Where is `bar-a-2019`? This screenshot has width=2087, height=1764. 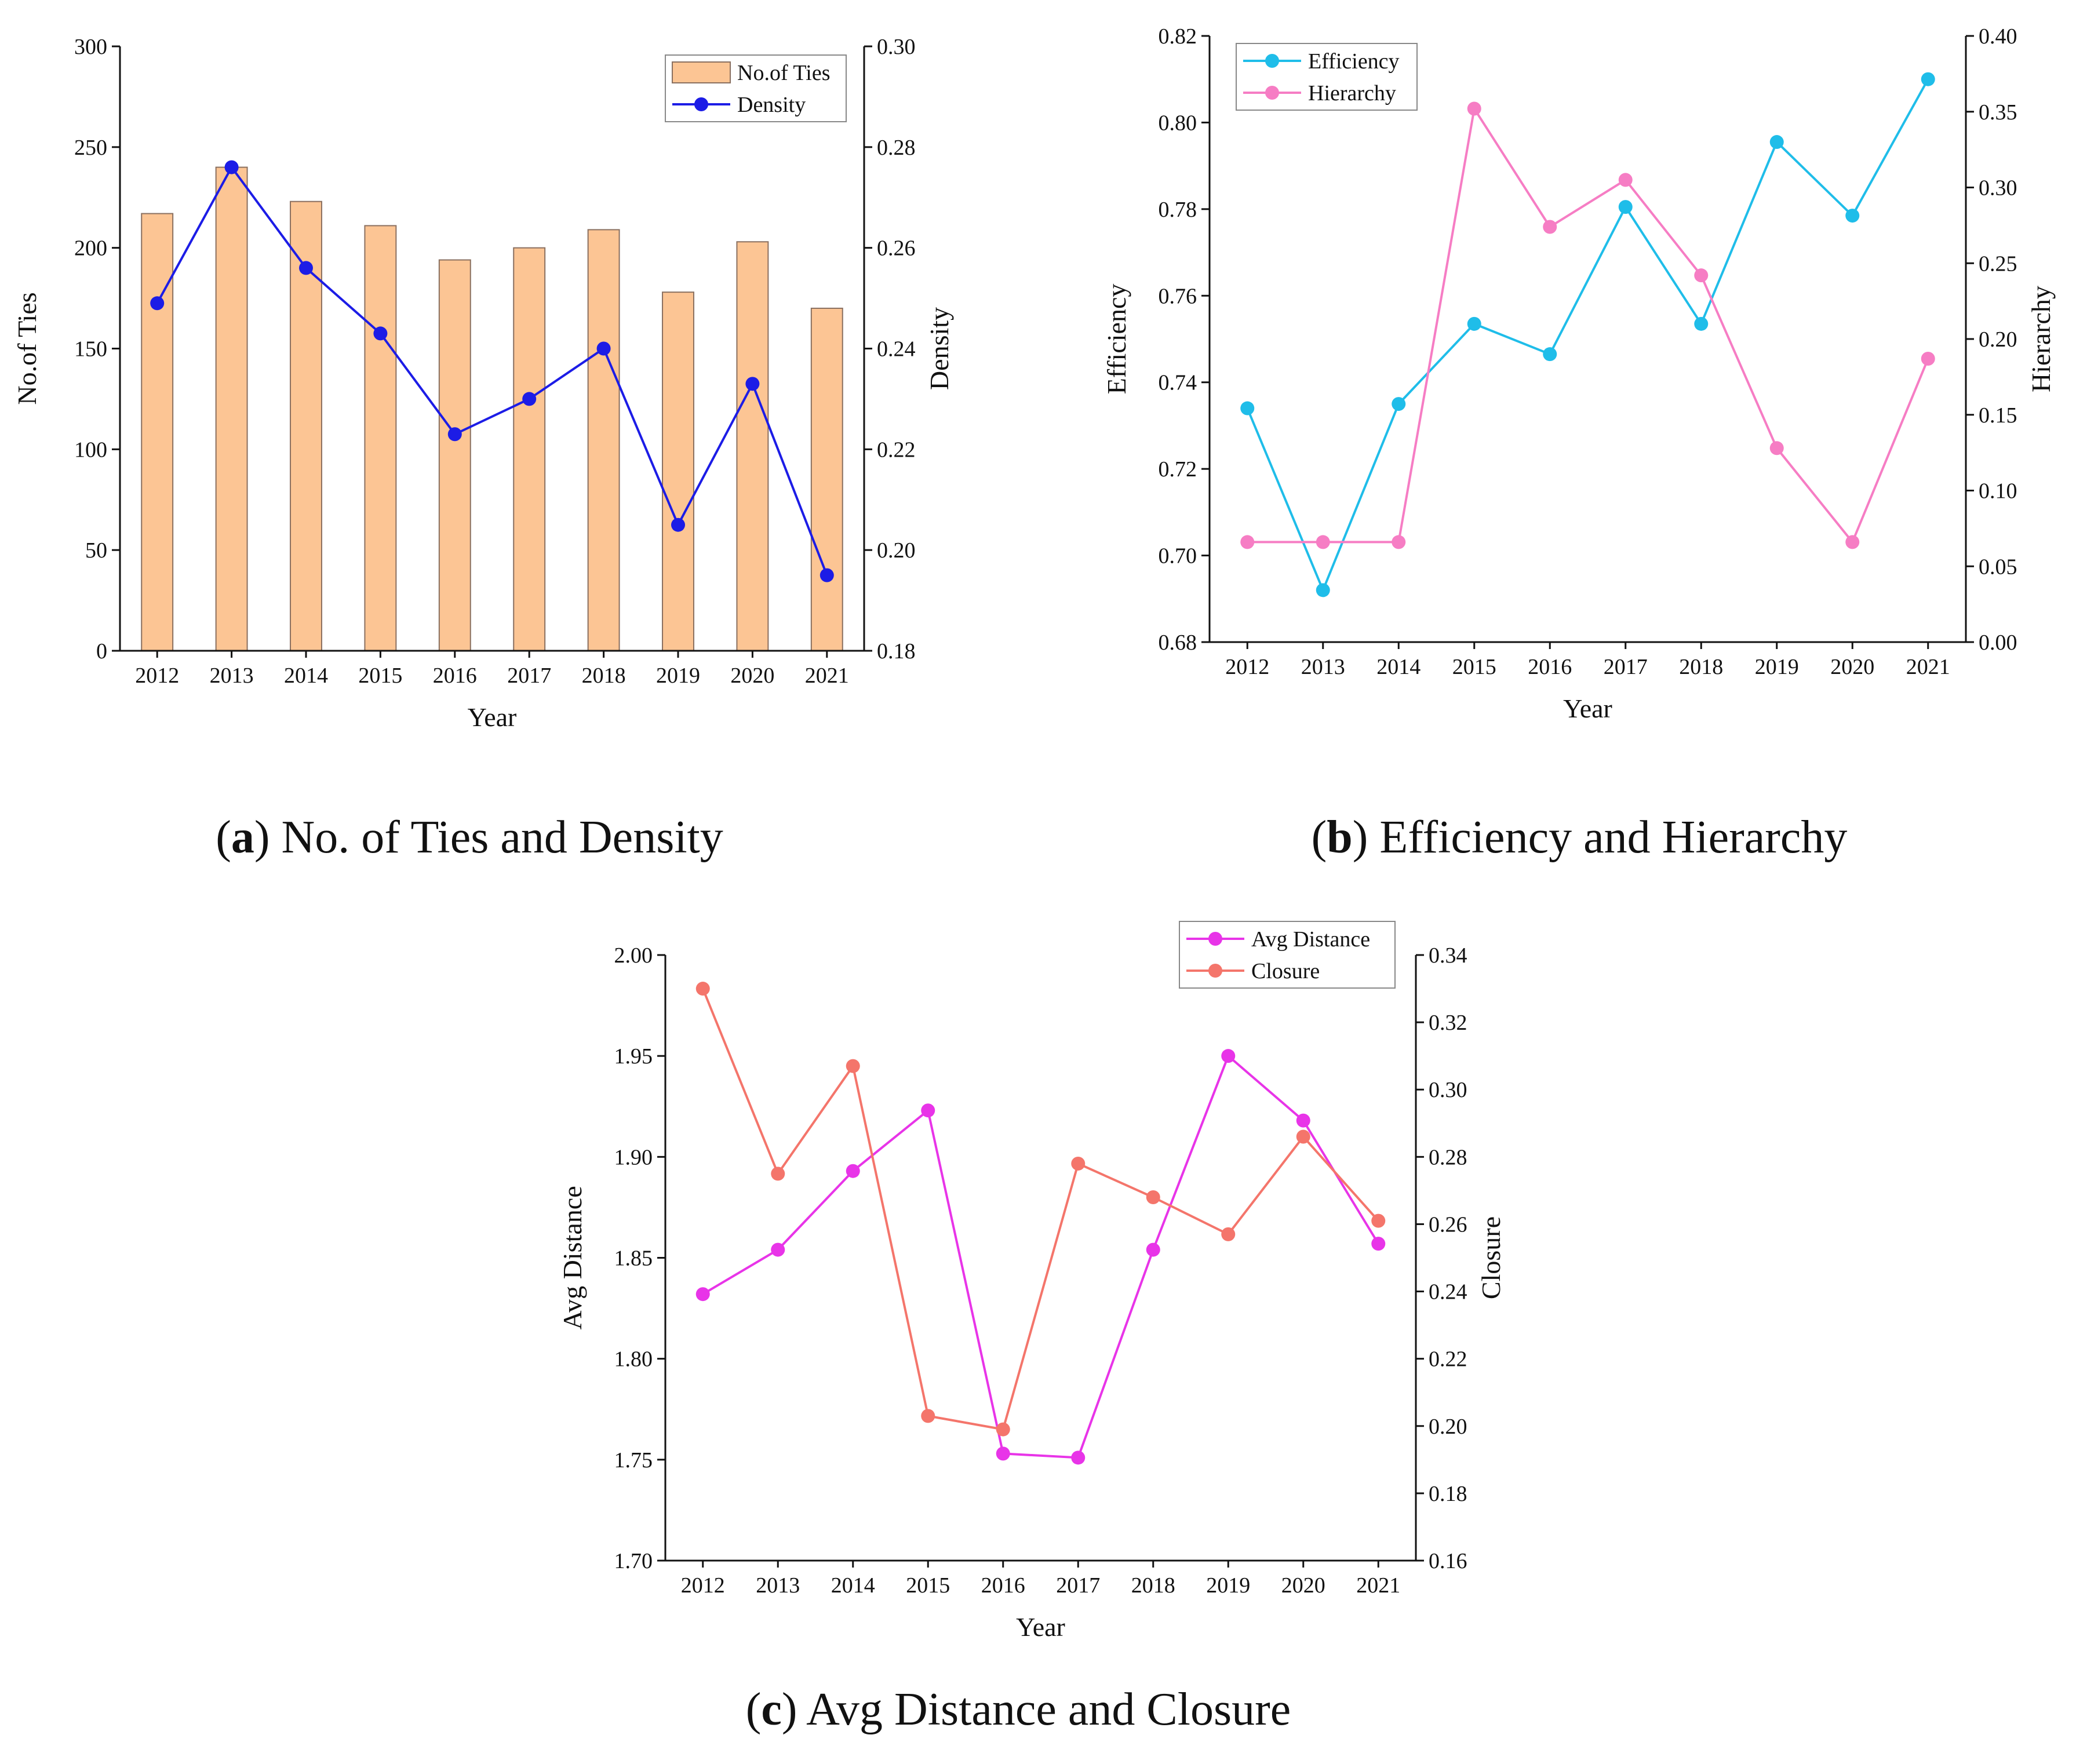
bar-a-2019 is located at coordinates (678, 471).